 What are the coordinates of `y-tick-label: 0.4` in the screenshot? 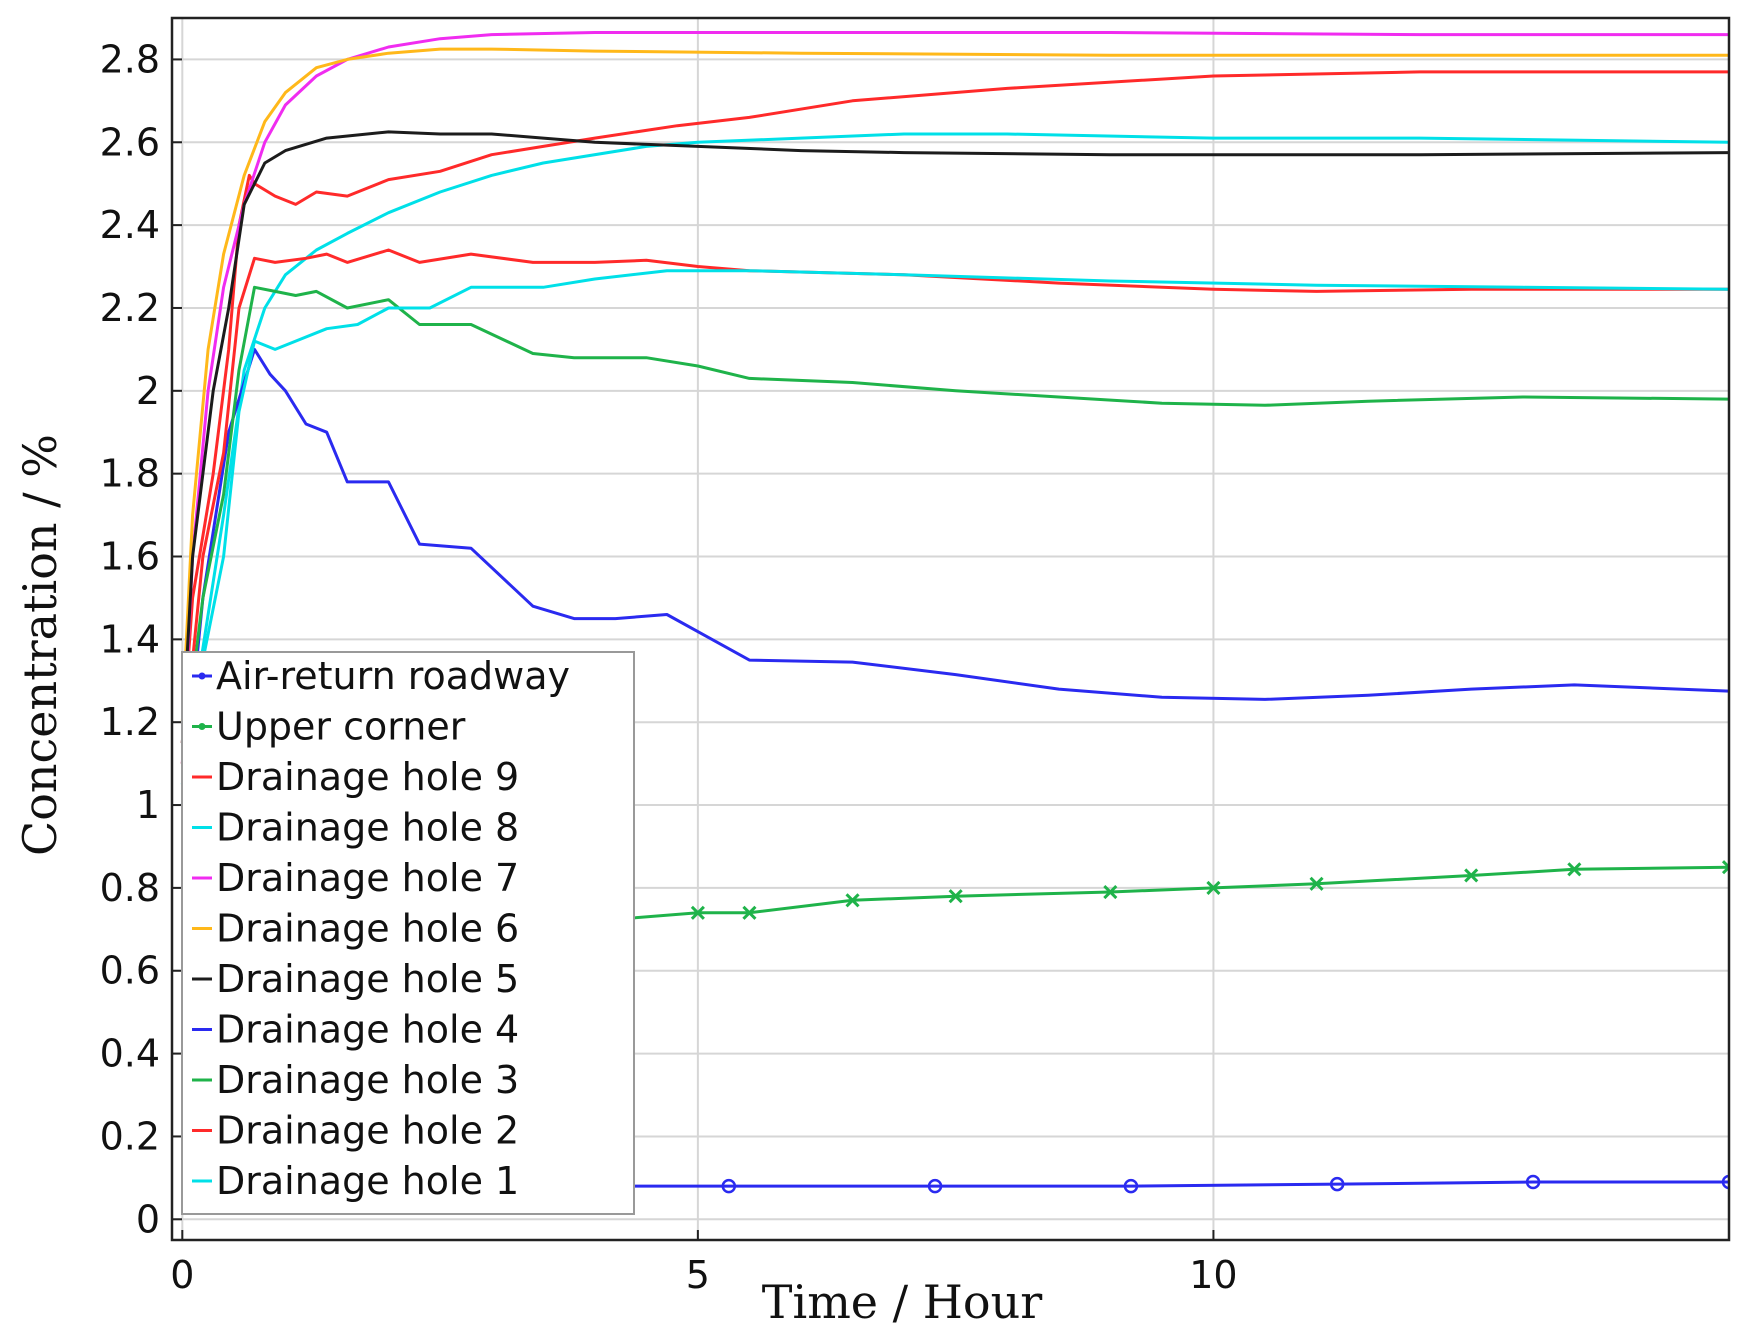 It's located at (130, 1054).